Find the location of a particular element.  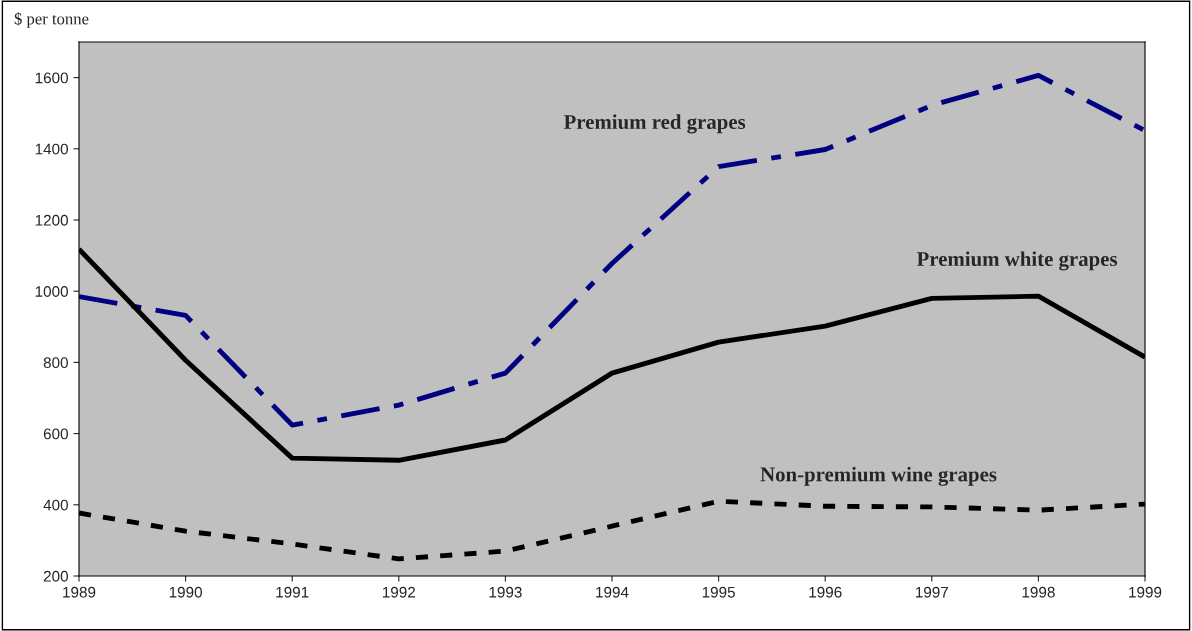

x-tick-label: 1989 is located at coordinates (79, 592).